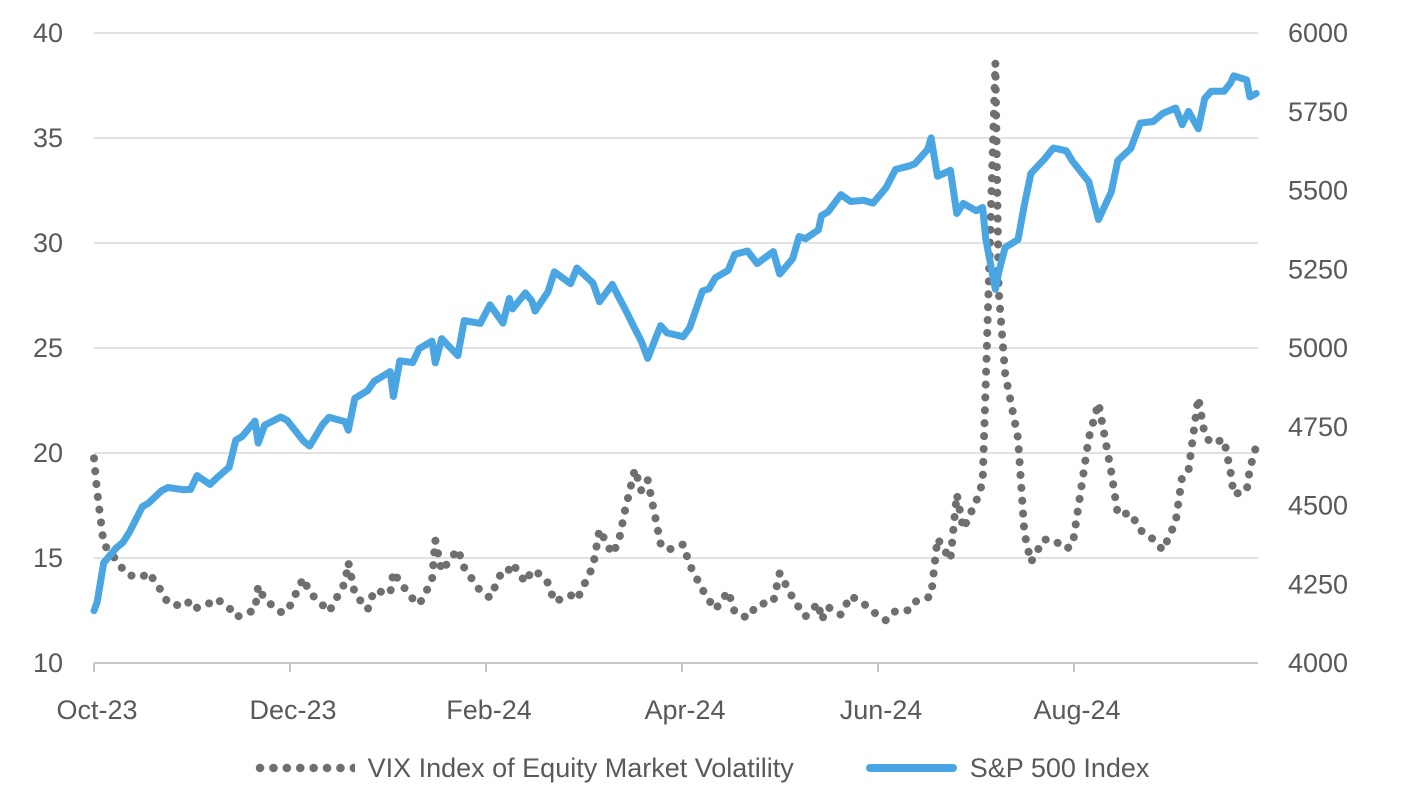 This screenshot has width=1404, height=792. I want to click on y-right-tick-label: 5750, so click(1318, 112).